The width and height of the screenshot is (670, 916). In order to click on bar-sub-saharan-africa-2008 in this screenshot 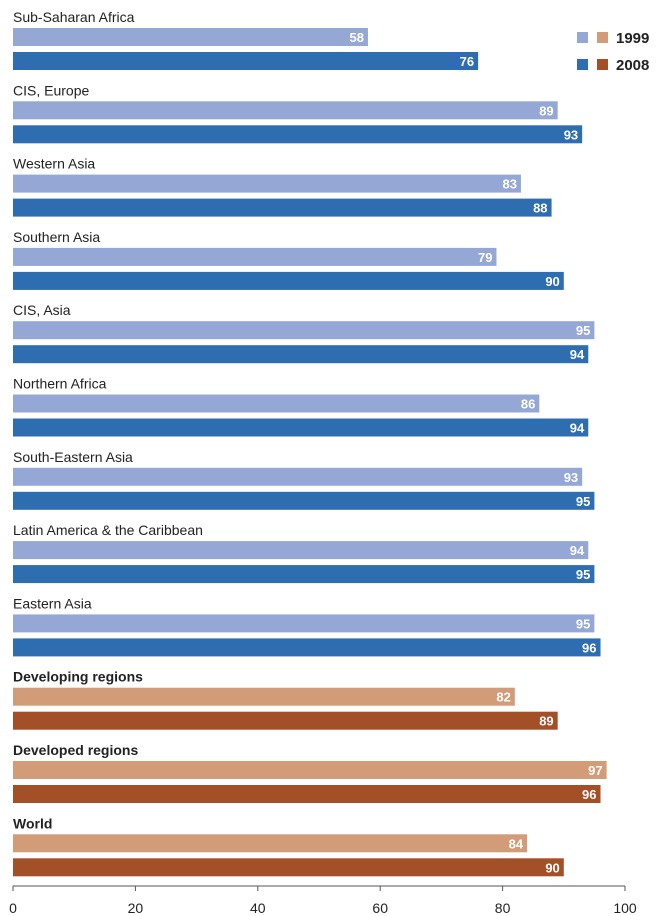, I will do `click(246, 61)`.